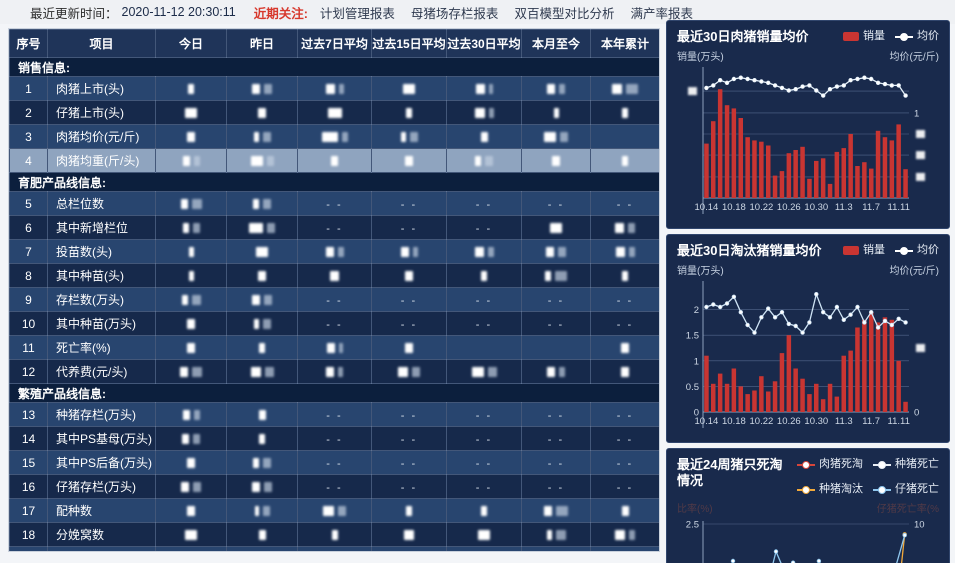  Describe the element at coordinates (564, 13) in the screenshot. I see `topbar-link: 双百模型对比分析` at that location.